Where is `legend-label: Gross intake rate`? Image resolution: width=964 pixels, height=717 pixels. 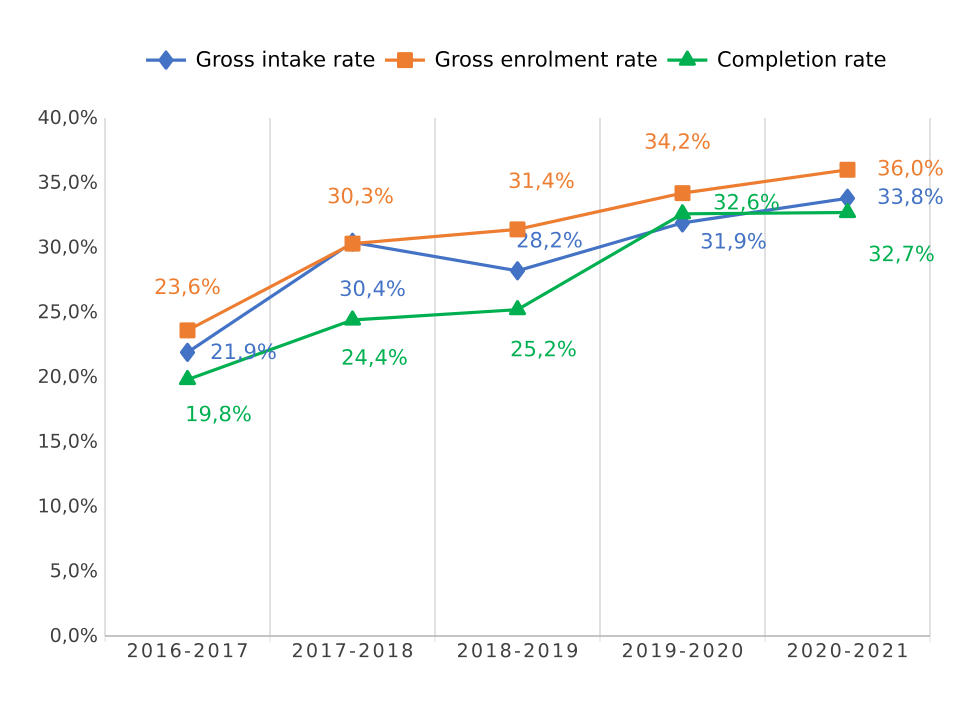 legend-label: Gross intake rate is located at coordinates (285, 58).